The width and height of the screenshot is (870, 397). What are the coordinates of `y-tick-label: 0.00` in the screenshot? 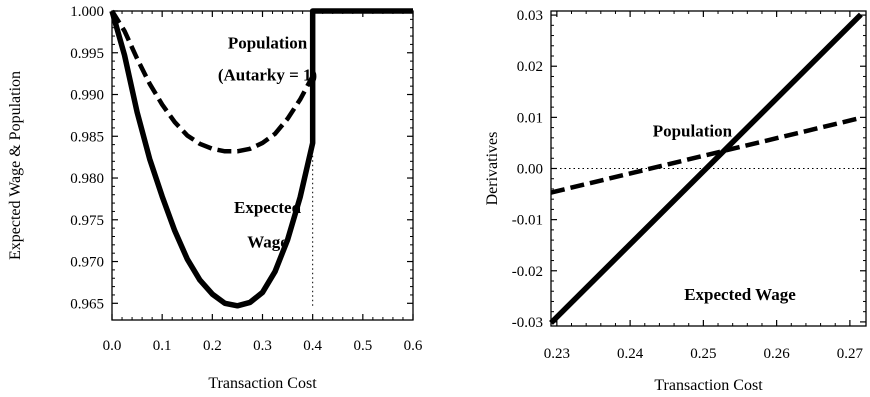 It's located at (530, 170).